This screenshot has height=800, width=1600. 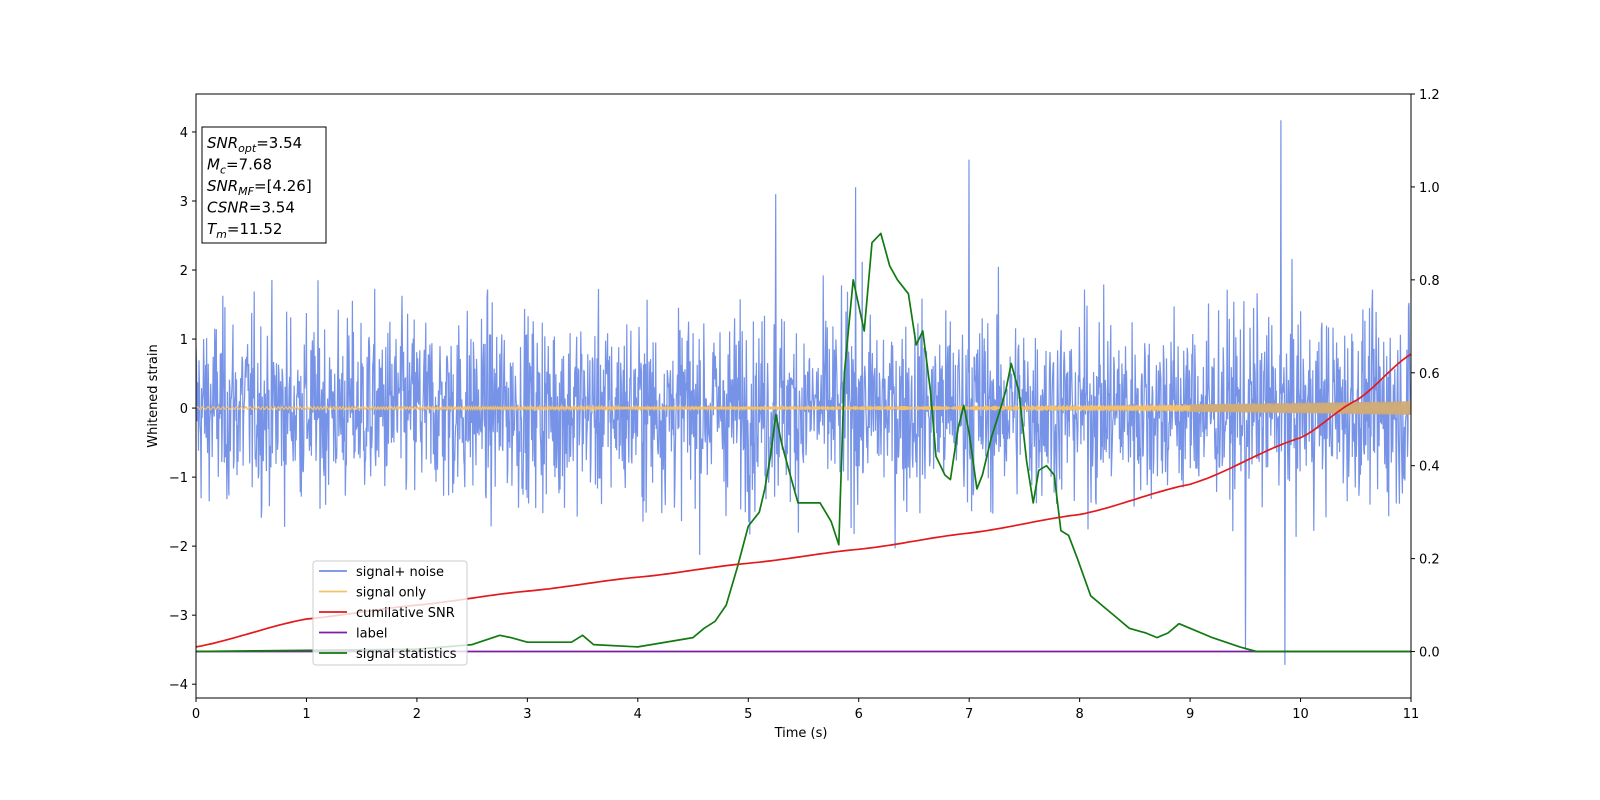 What do you see at coordinates (1429, 467) in the screenshot?
I see `y-right-tick-label: 0.4` at bounding box center [1429, 467].